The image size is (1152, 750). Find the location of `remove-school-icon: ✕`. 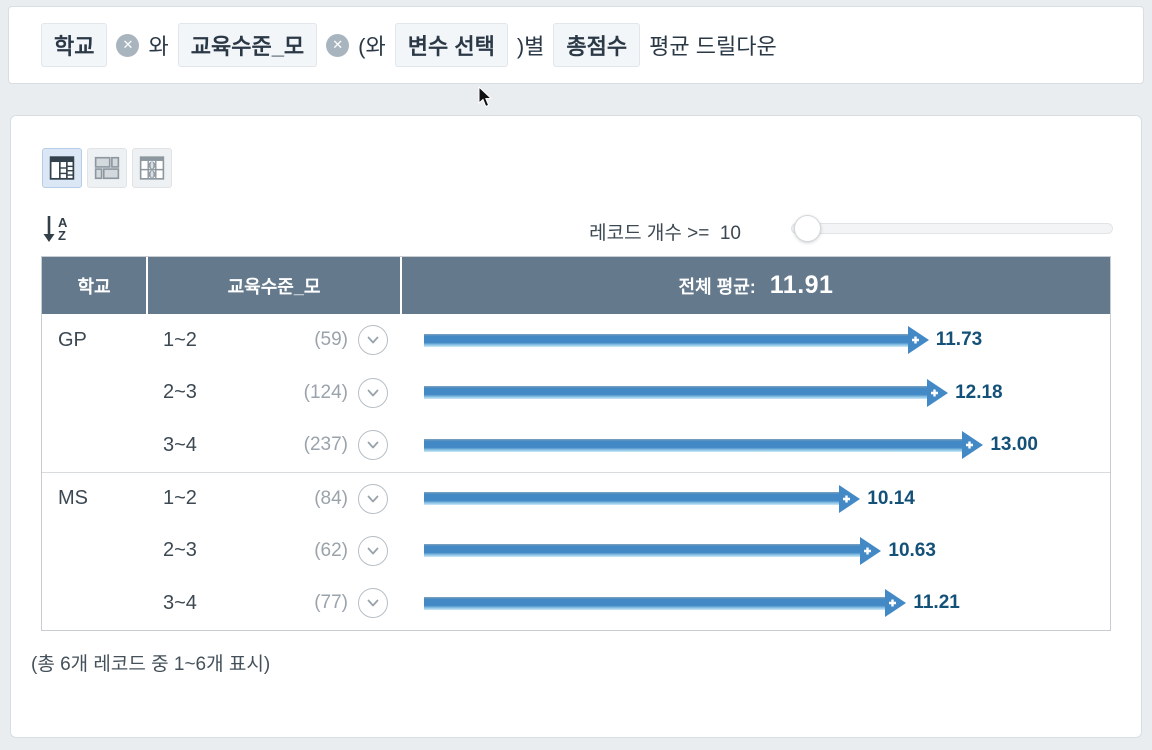

remove-school-icon: ✕ is located at coordinates (128, 45).